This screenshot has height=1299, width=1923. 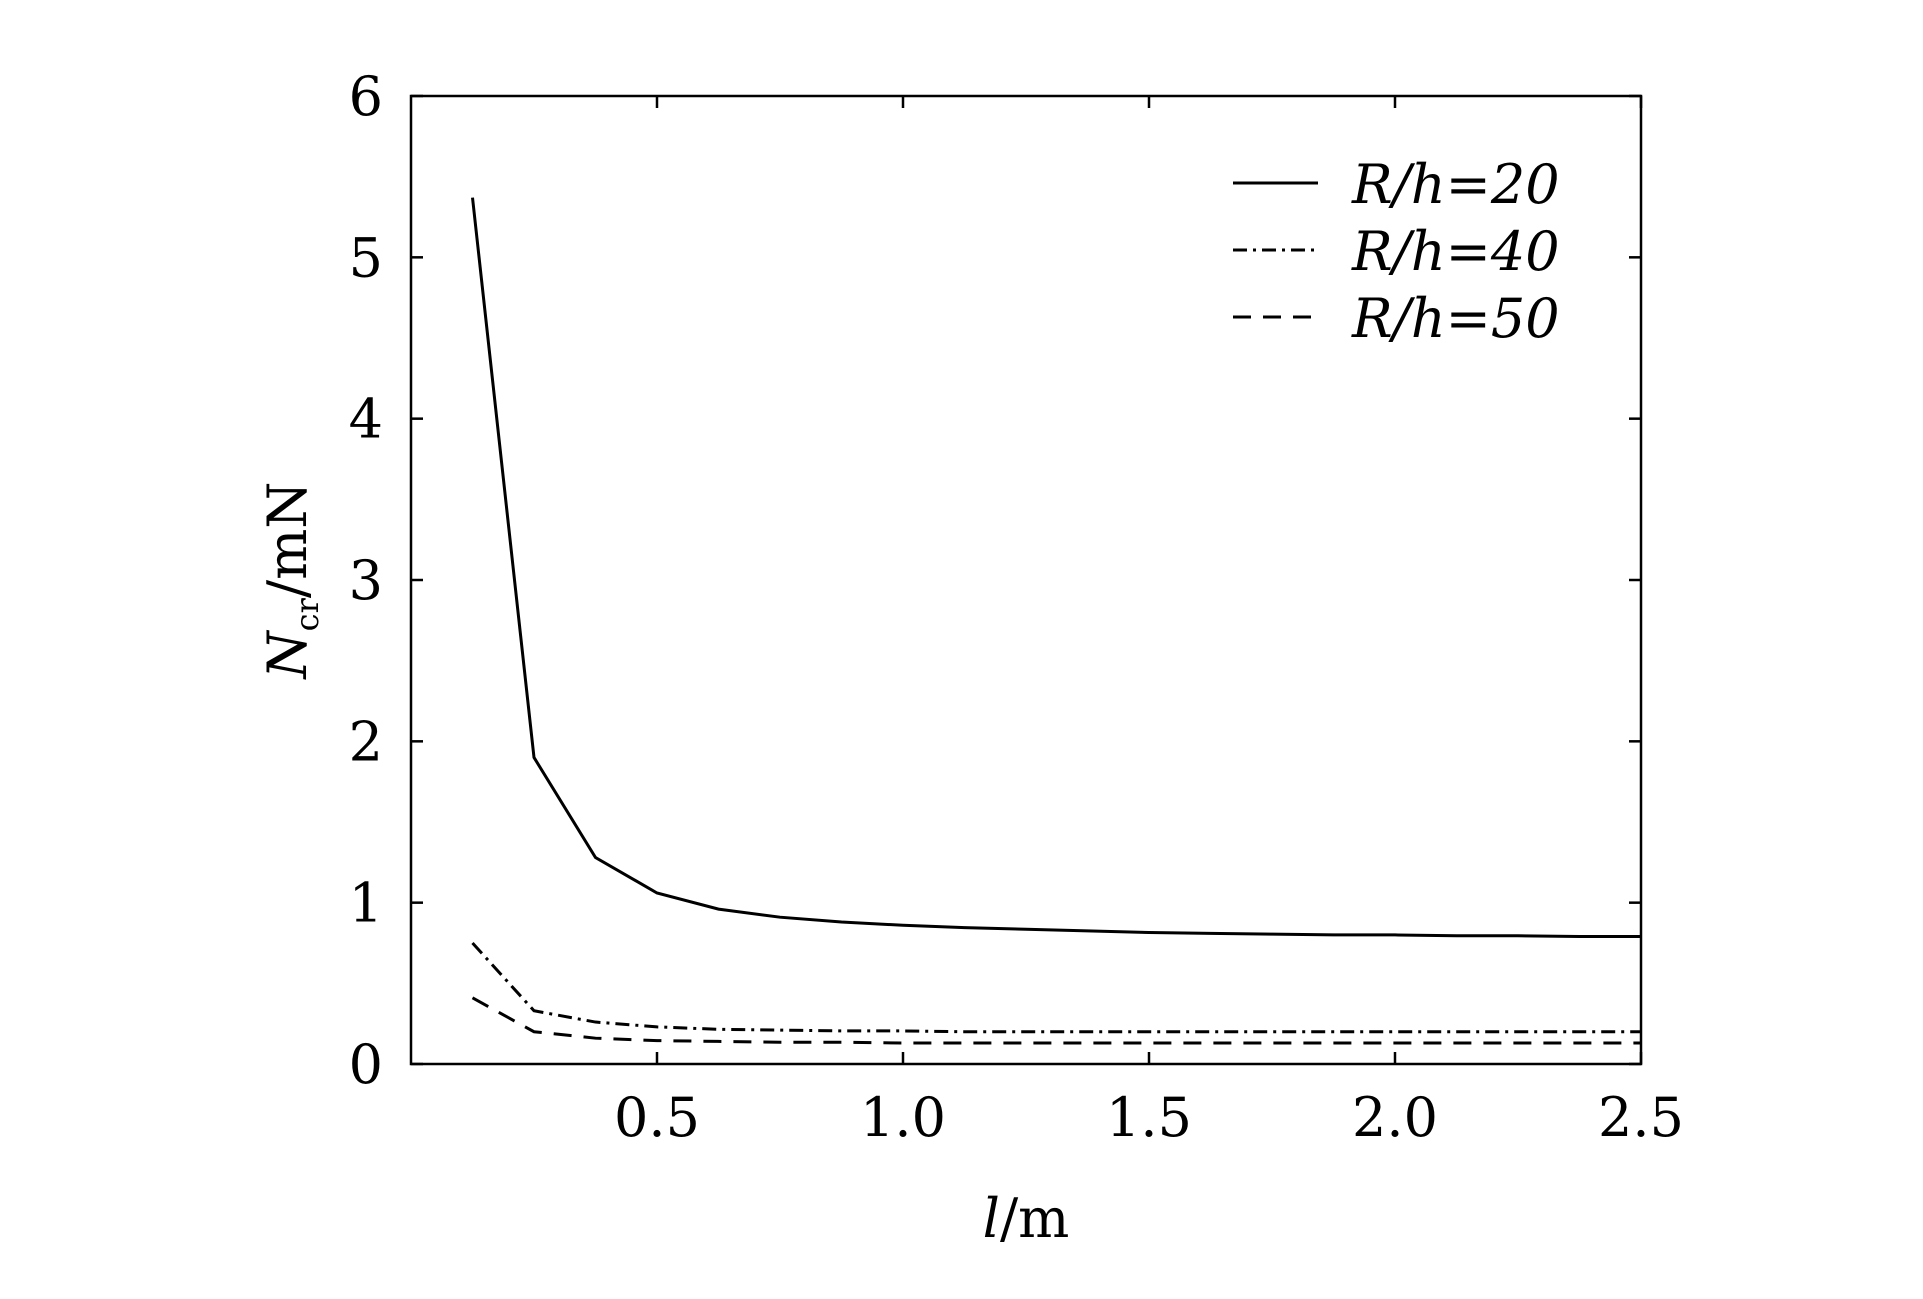 I want to click on y-axis-label: Ncr/mN, so click(x=291, y=580).